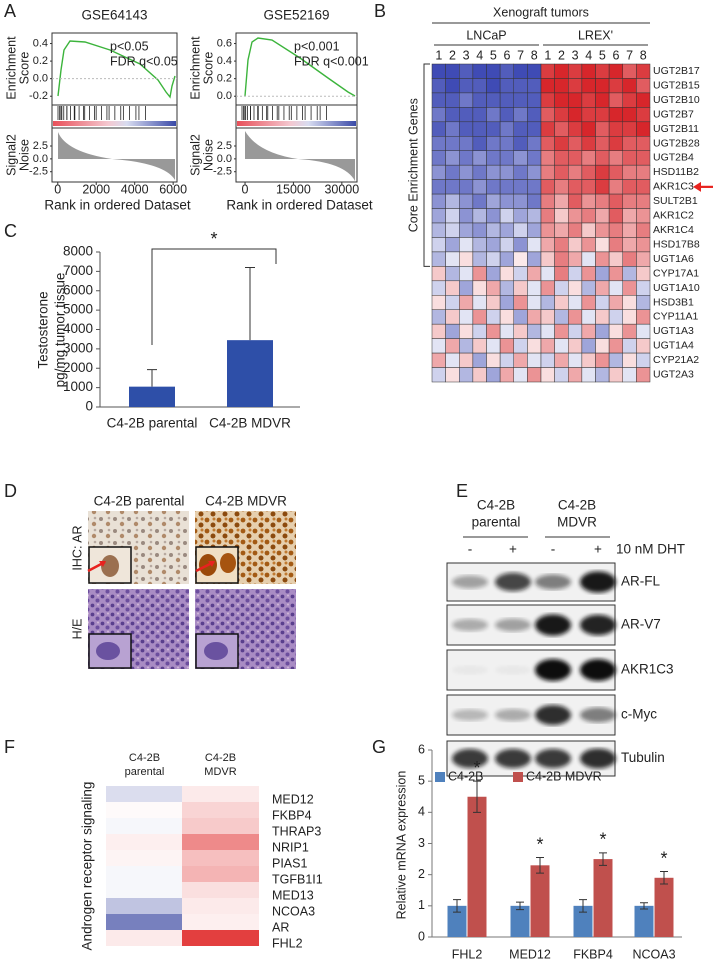 The image size is (715, 975). I want to click on group-label: LNCaP, so click(486, 35).